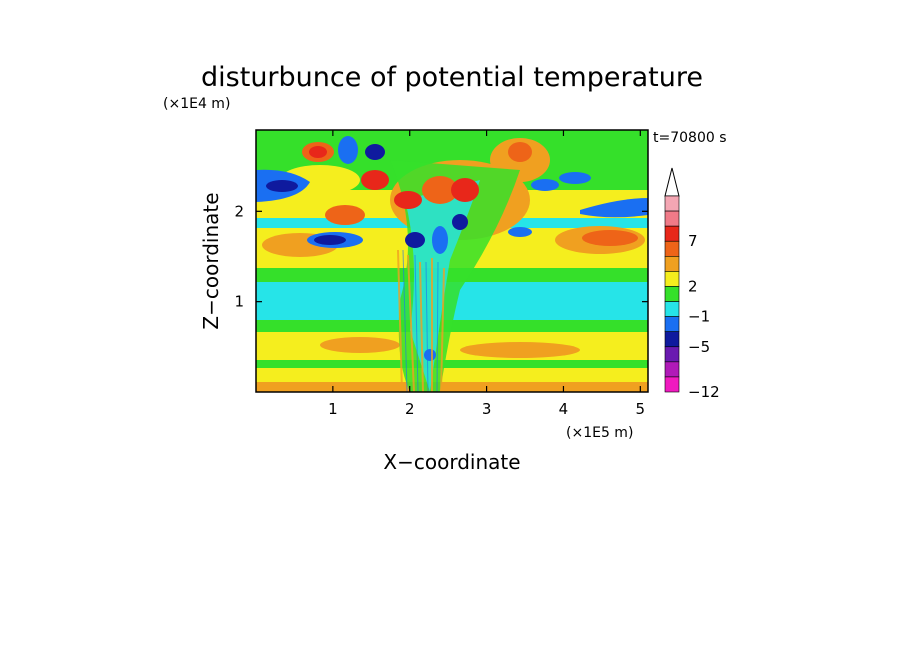 This screenshot has width=904, height=654. What do you see at coordinates (564, 409) in the screenshot?
I see `x-tick-label: 4` at bounding box center [564, 409].